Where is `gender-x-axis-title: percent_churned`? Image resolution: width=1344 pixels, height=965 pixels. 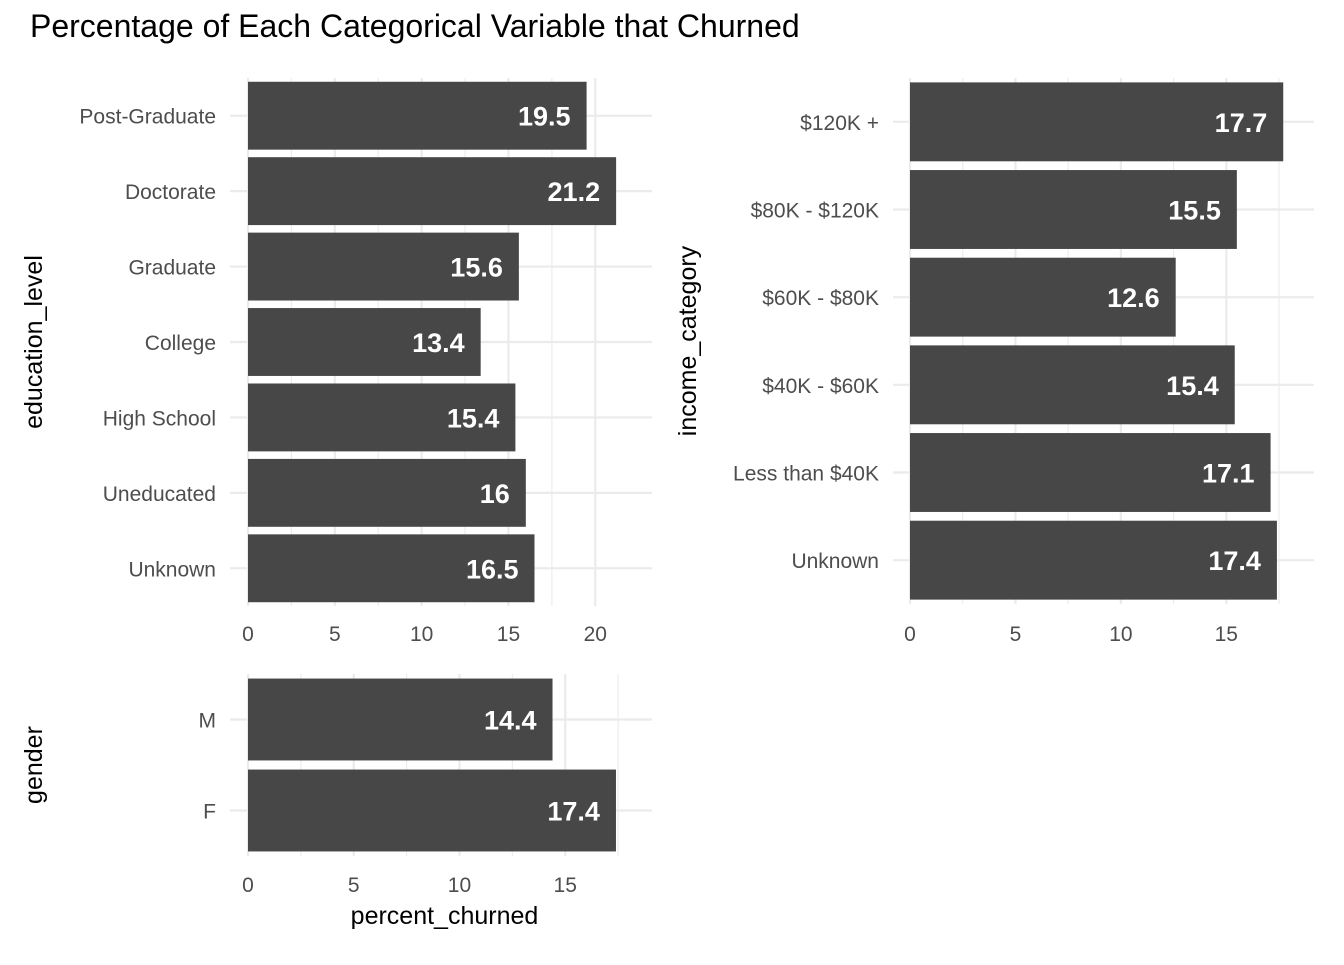 gender-x-axis-title: percent_churned is located at coordinates (445, 916).